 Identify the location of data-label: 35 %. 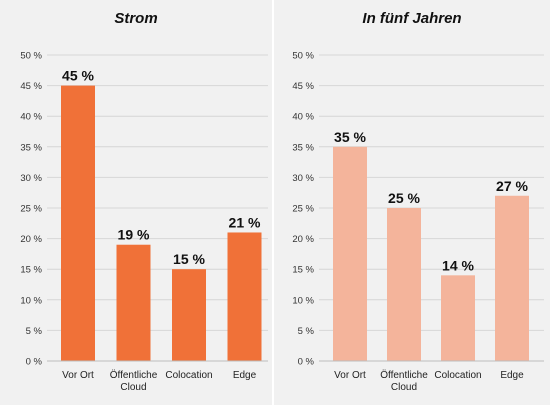
(350, 137).